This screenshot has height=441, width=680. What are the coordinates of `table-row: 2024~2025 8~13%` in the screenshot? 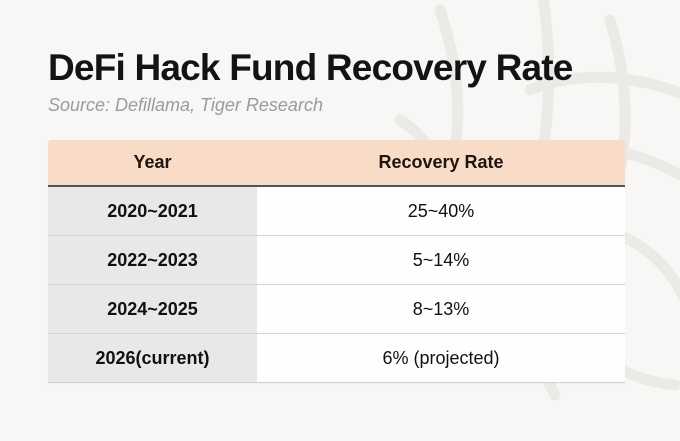 It's located at (336, 309).